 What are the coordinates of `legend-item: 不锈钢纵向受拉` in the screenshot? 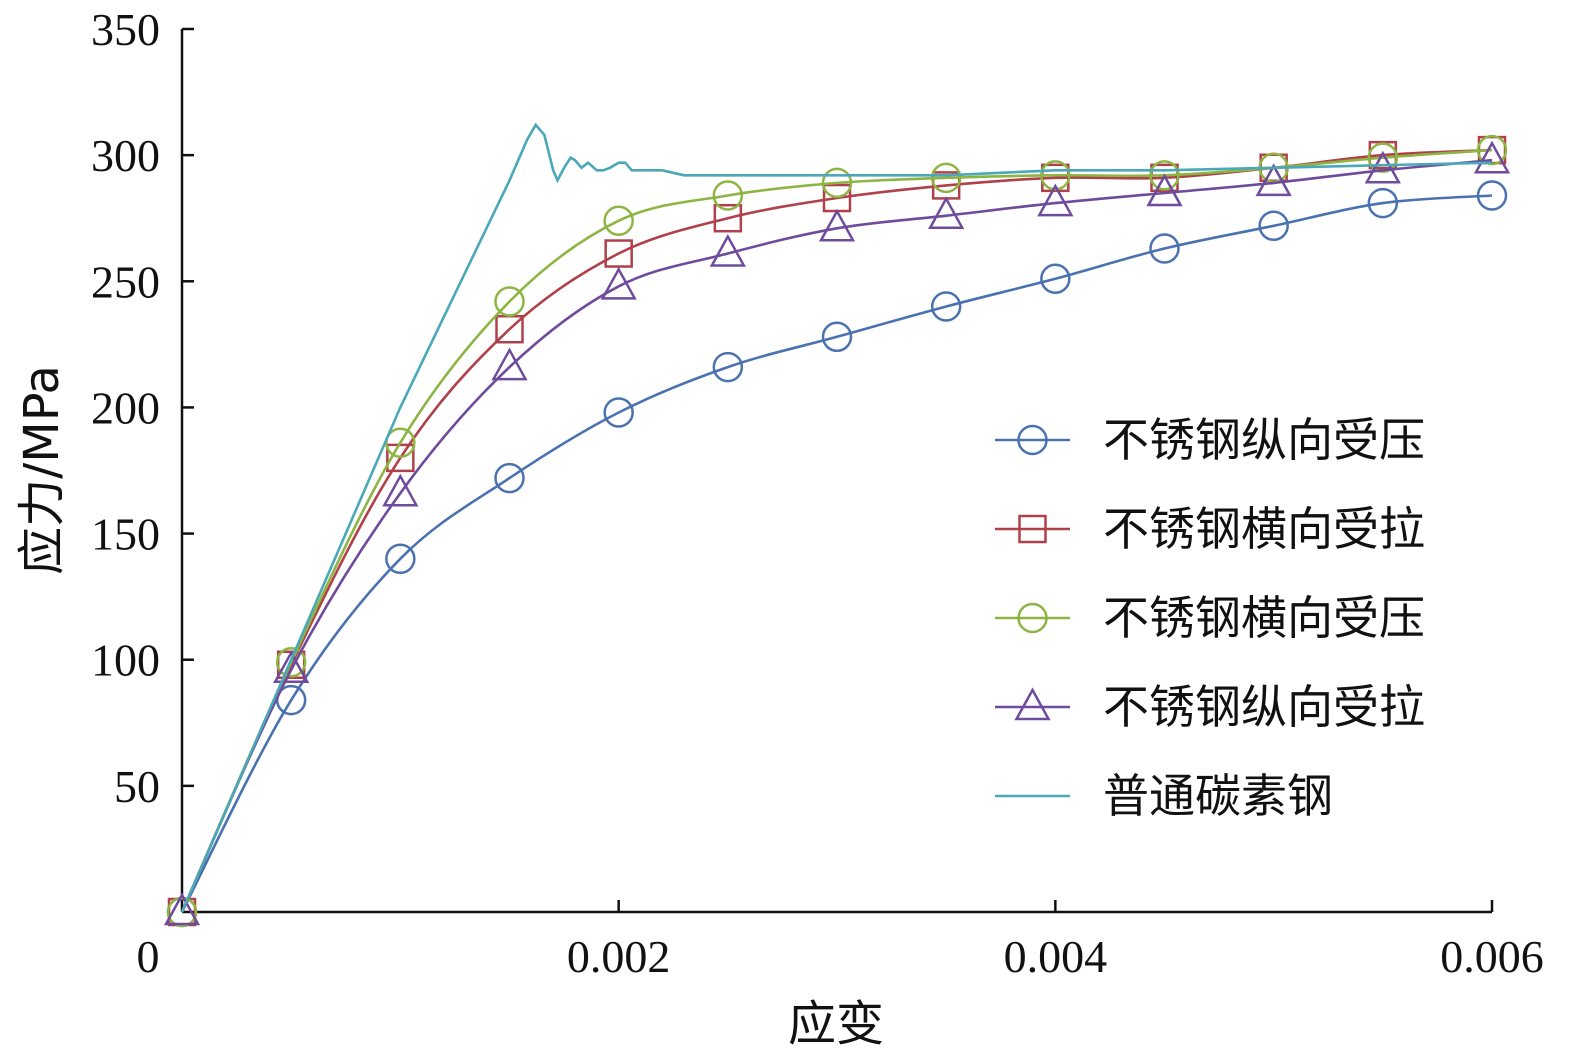 It's located at (1210, 707).